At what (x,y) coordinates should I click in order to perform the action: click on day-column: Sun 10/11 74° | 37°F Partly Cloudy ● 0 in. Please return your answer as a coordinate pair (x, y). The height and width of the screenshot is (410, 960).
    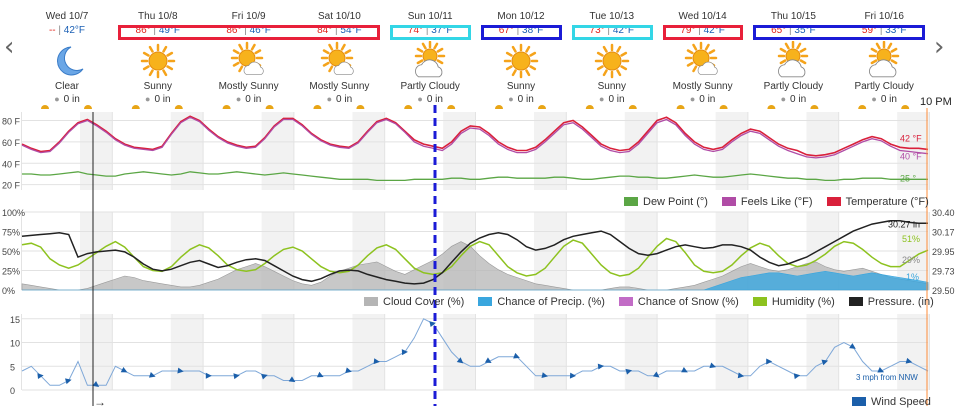
    Looking at the image, I should click on (430, 55).